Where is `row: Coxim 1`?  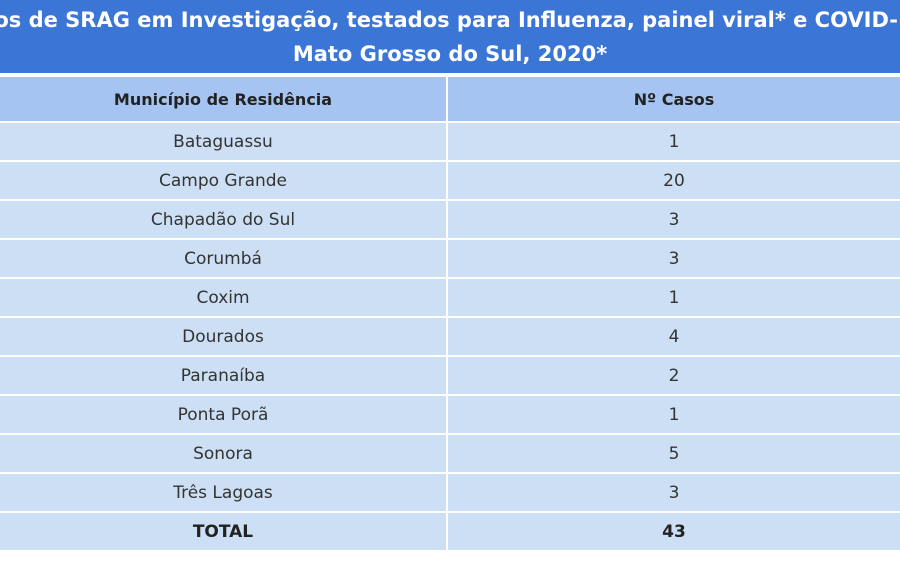
row: Coxim 1 is located at coordinates (450, 297).